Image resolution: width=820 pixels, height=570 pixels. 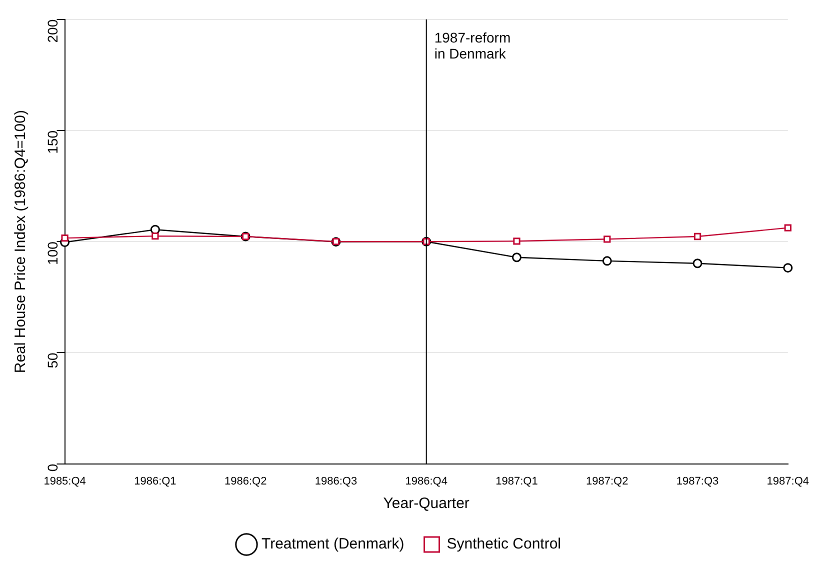 What do you see at coordinates (472, 45) in the screenshot?
I see `ref-line-label: 1987-reform in Denmark` at bounding box center [472, 45].